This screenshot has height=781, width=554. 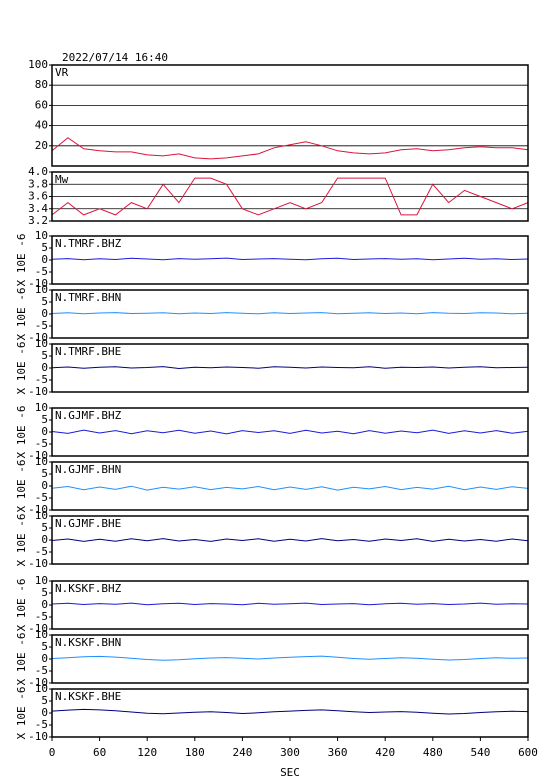 What do you see at coordinates (480, 752) in the screenshot?
I see `x-tick-label: 540` at bounding box center [480, 752].